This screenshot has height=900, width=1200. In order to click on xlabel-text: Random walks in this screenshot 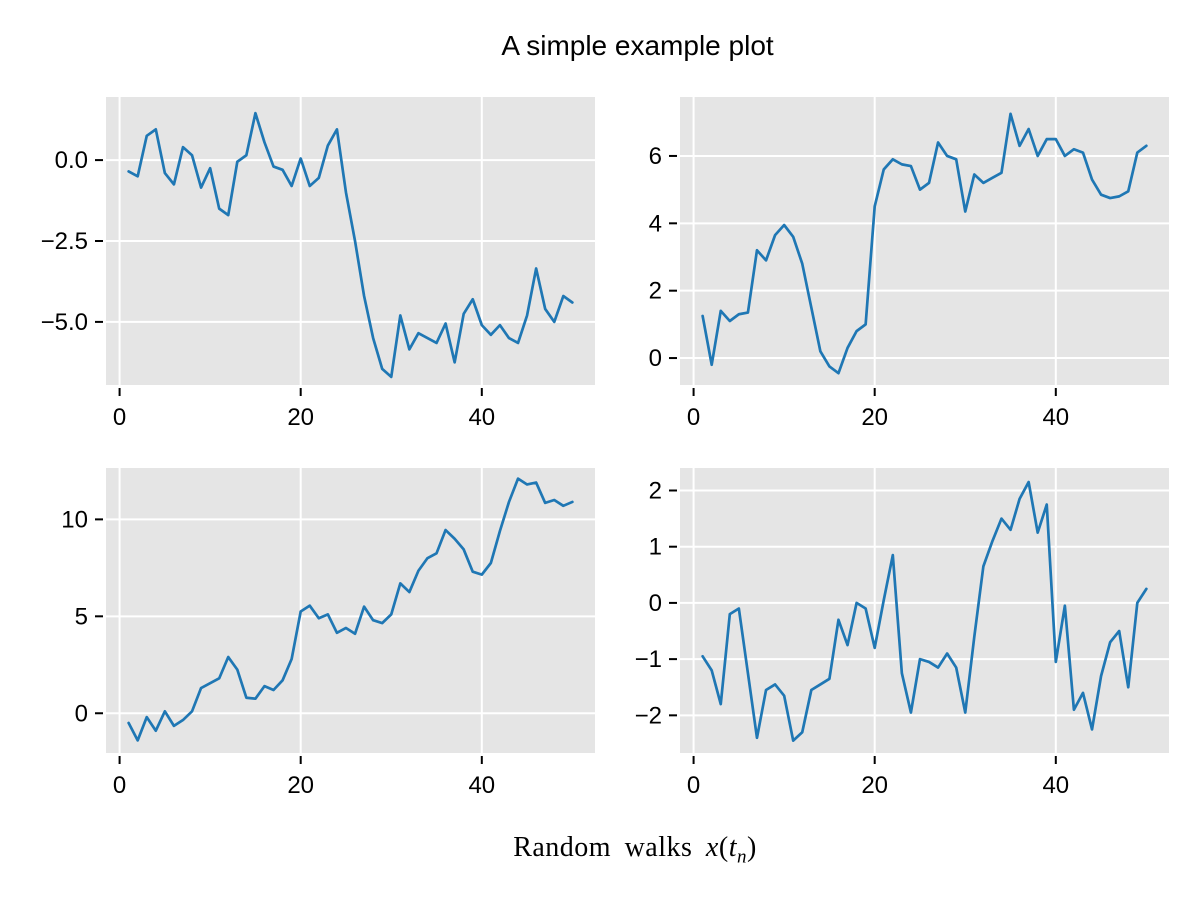, I will do `click(609, 847)`.